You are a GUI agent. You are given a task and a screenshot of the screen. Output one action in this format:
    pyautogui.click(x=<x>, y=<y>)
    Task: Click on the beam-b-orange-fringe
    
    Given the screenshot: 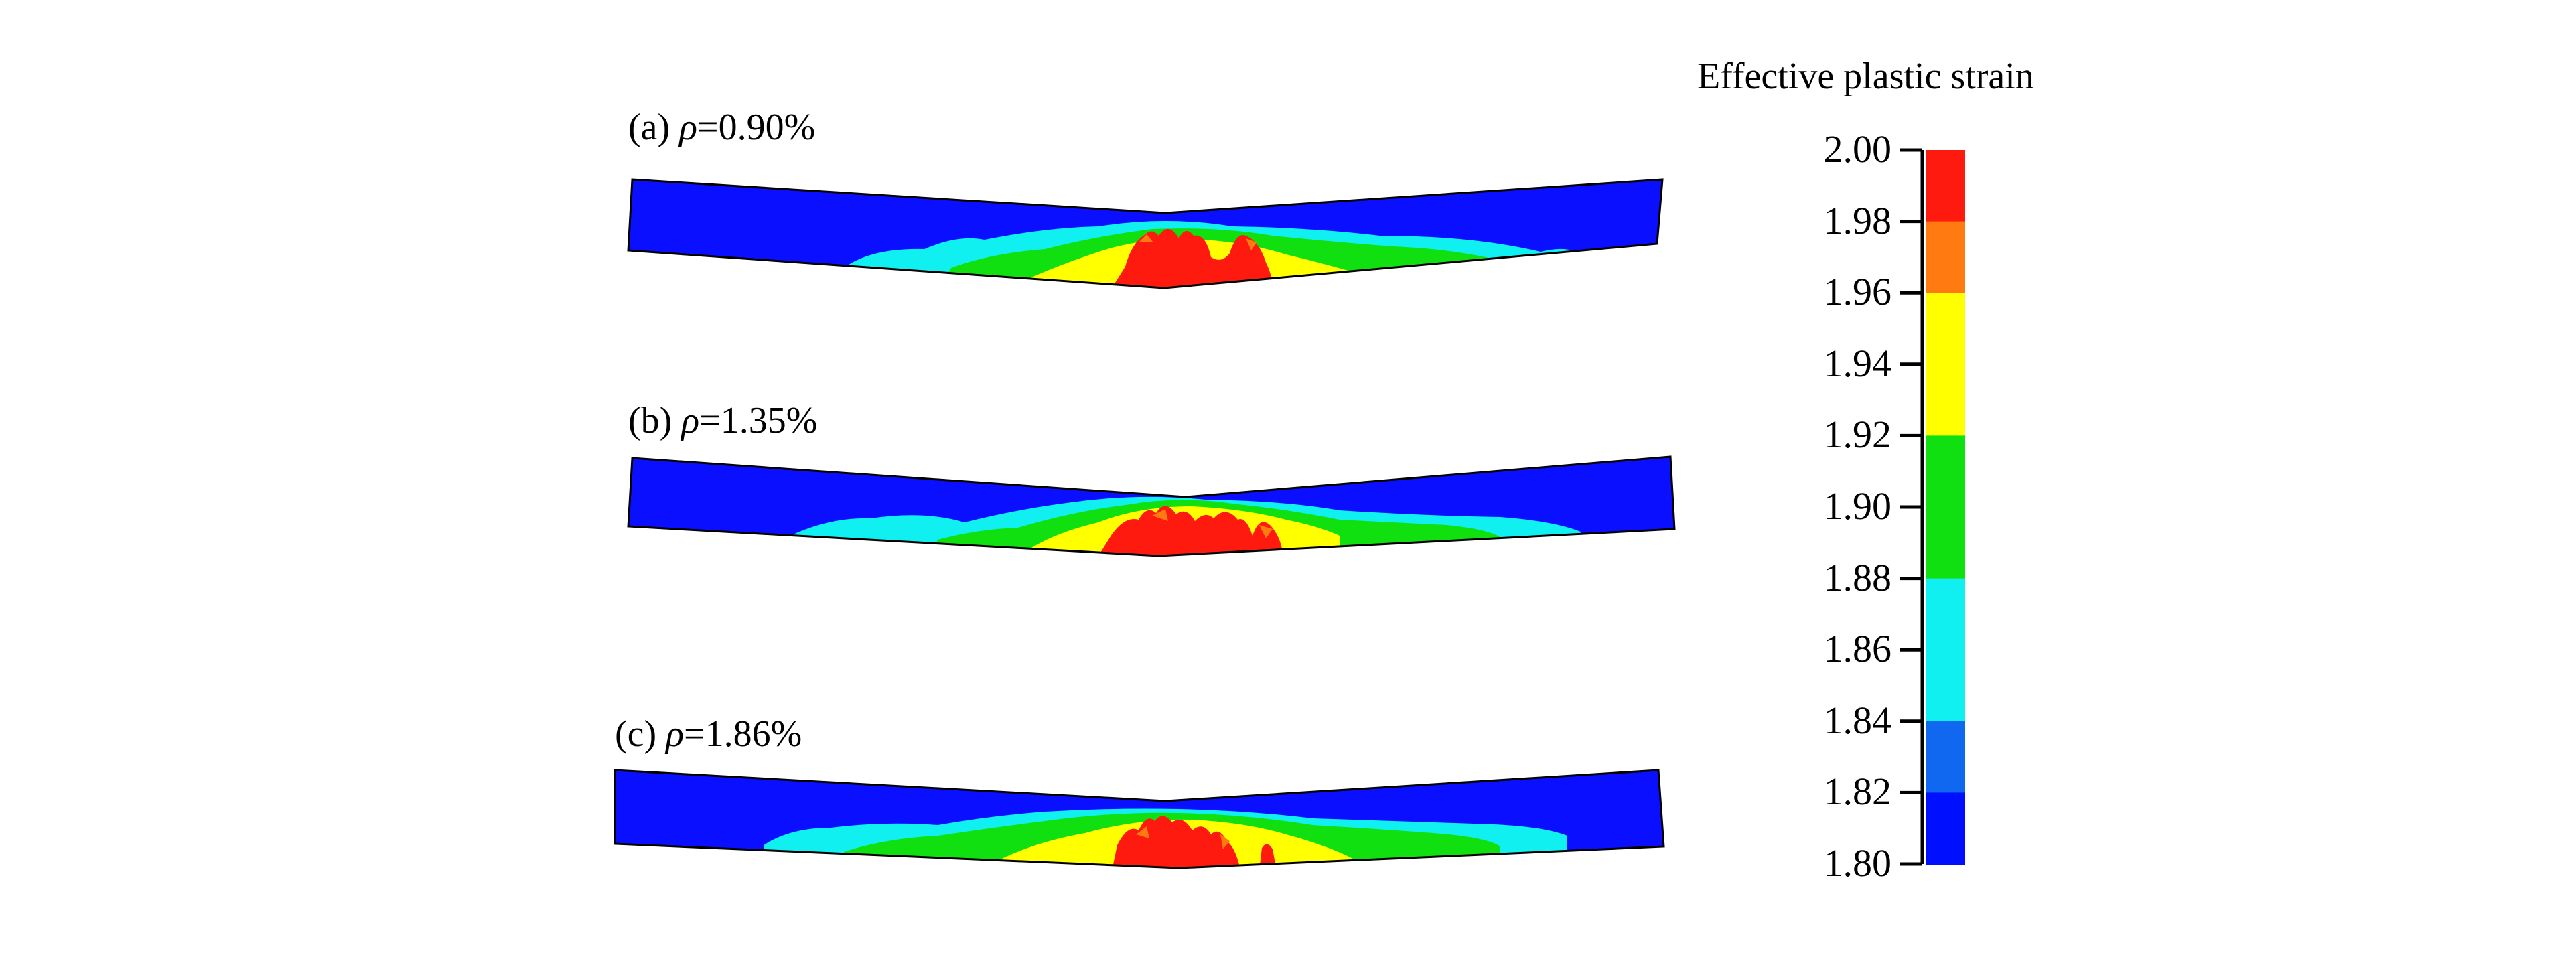 What is the action you would take?
    pyautogui.click(x=1212, y=523)
    